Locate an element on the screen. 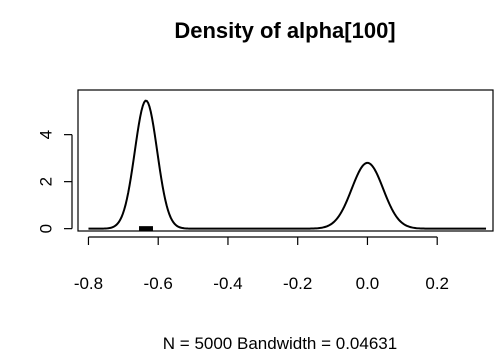 This screenshot has width=503, height=360. chart-title: Density of alpha[100] is located at coordinates (284, 30).